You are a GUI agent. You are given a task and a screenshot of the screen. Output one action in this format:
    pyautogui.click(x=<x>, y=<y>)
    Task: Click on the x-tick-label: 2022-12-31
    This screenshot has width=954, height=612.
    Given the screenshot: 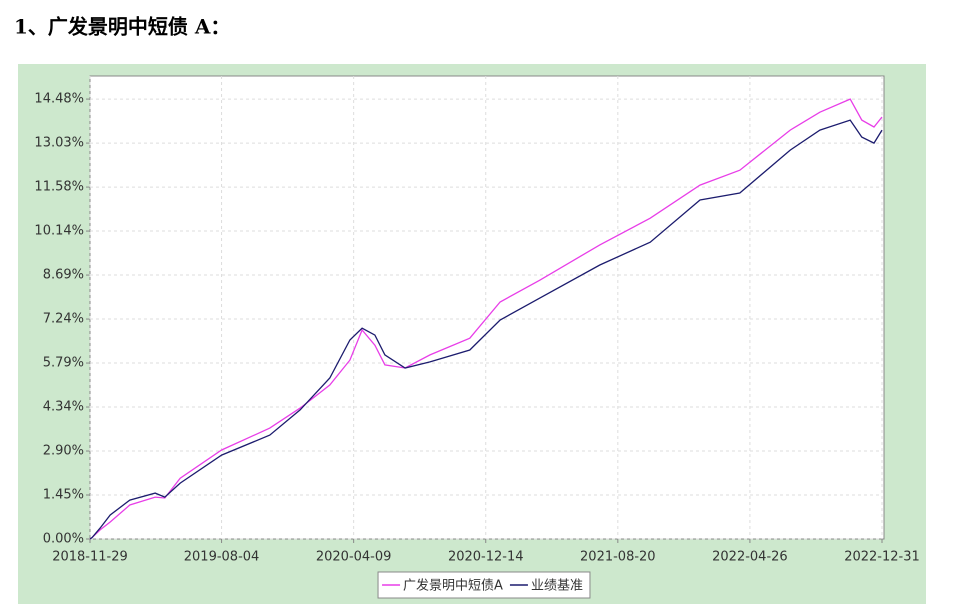 What is the action you would take?
    pyautogui.click(x=882, y=557)
    